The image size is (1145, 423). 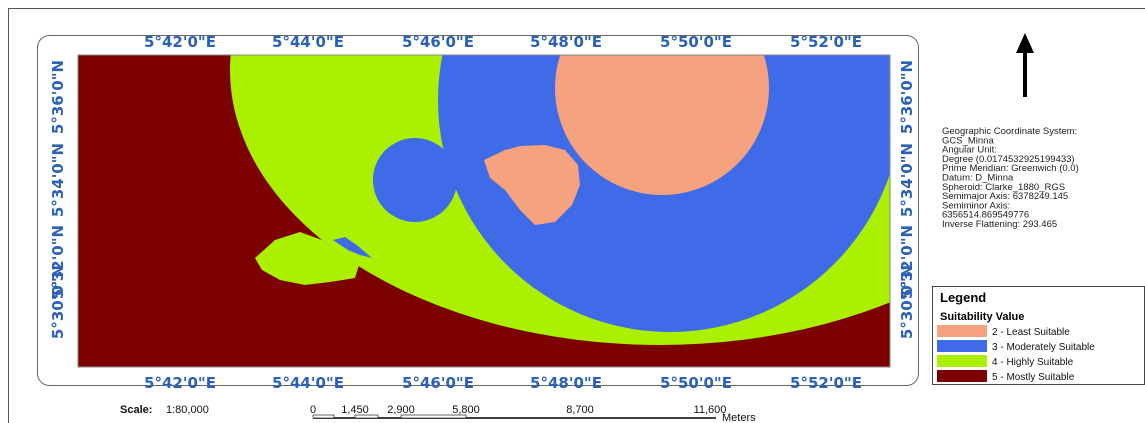 What do you see at coordinates (1033, 362) in the screenshot?
I see `legend-label: 4 - Highly Suitable` at bounding box center [1033, 362].